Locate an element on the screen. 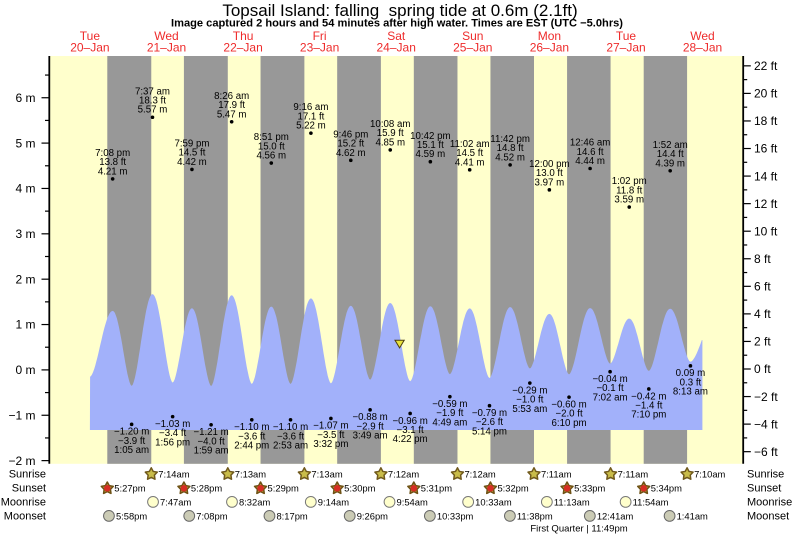 The image size is (793, 538). svg-text: −3.4 ft is located at coordinates (173, 433).